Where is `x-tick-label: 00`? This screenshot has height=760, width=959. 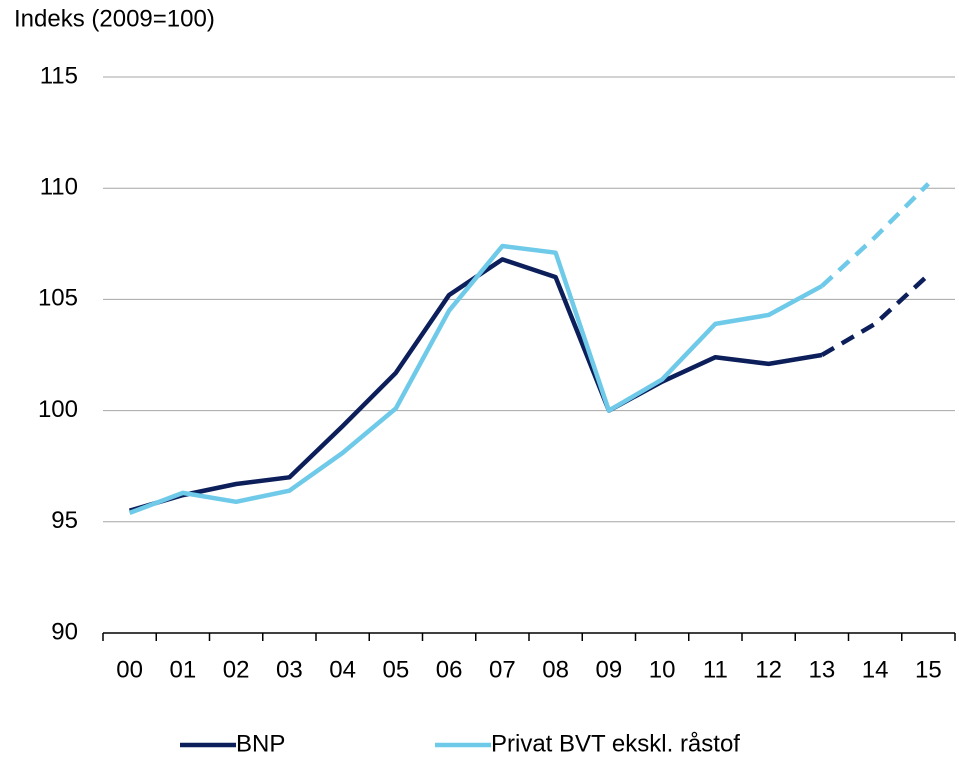
x-tick-label: 00 is located at coordinates (129, 669).